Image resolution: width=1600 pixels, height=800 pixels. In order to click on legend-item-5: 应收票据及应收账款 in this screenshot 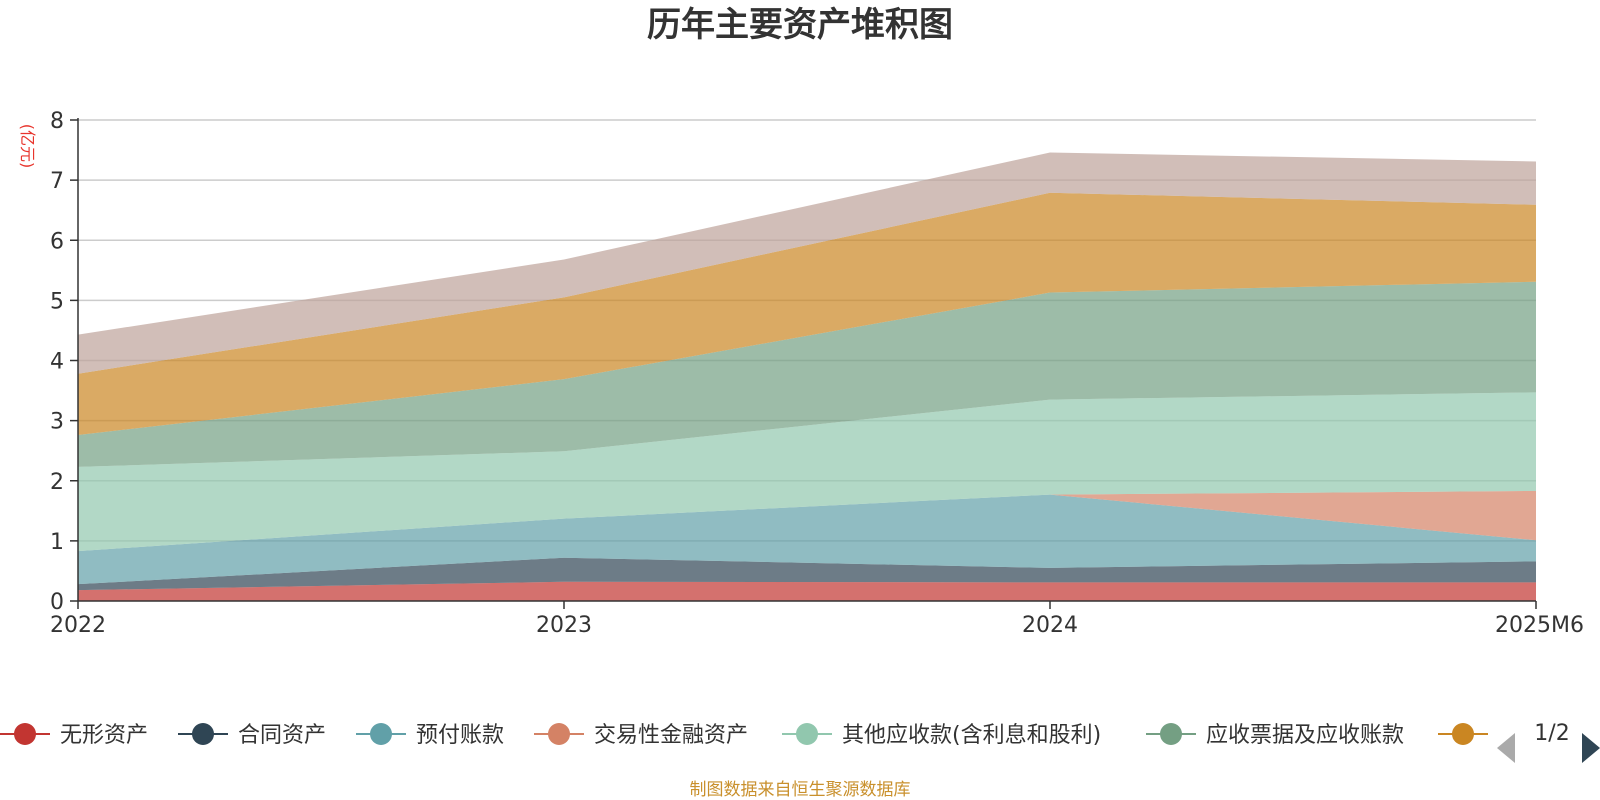, I will do `click(1275, 735)`.